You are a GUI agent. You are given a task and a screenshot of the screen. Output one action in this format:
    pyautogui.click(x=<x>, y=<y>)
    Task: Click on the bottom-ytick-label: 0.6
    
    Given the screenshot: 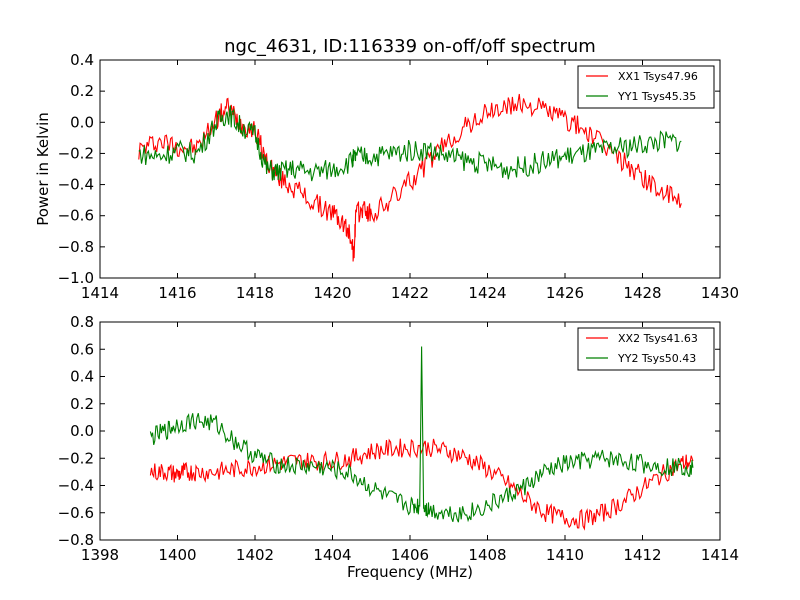 What is the action you would take?
    pyautogui.click(x=82, y=349)
    